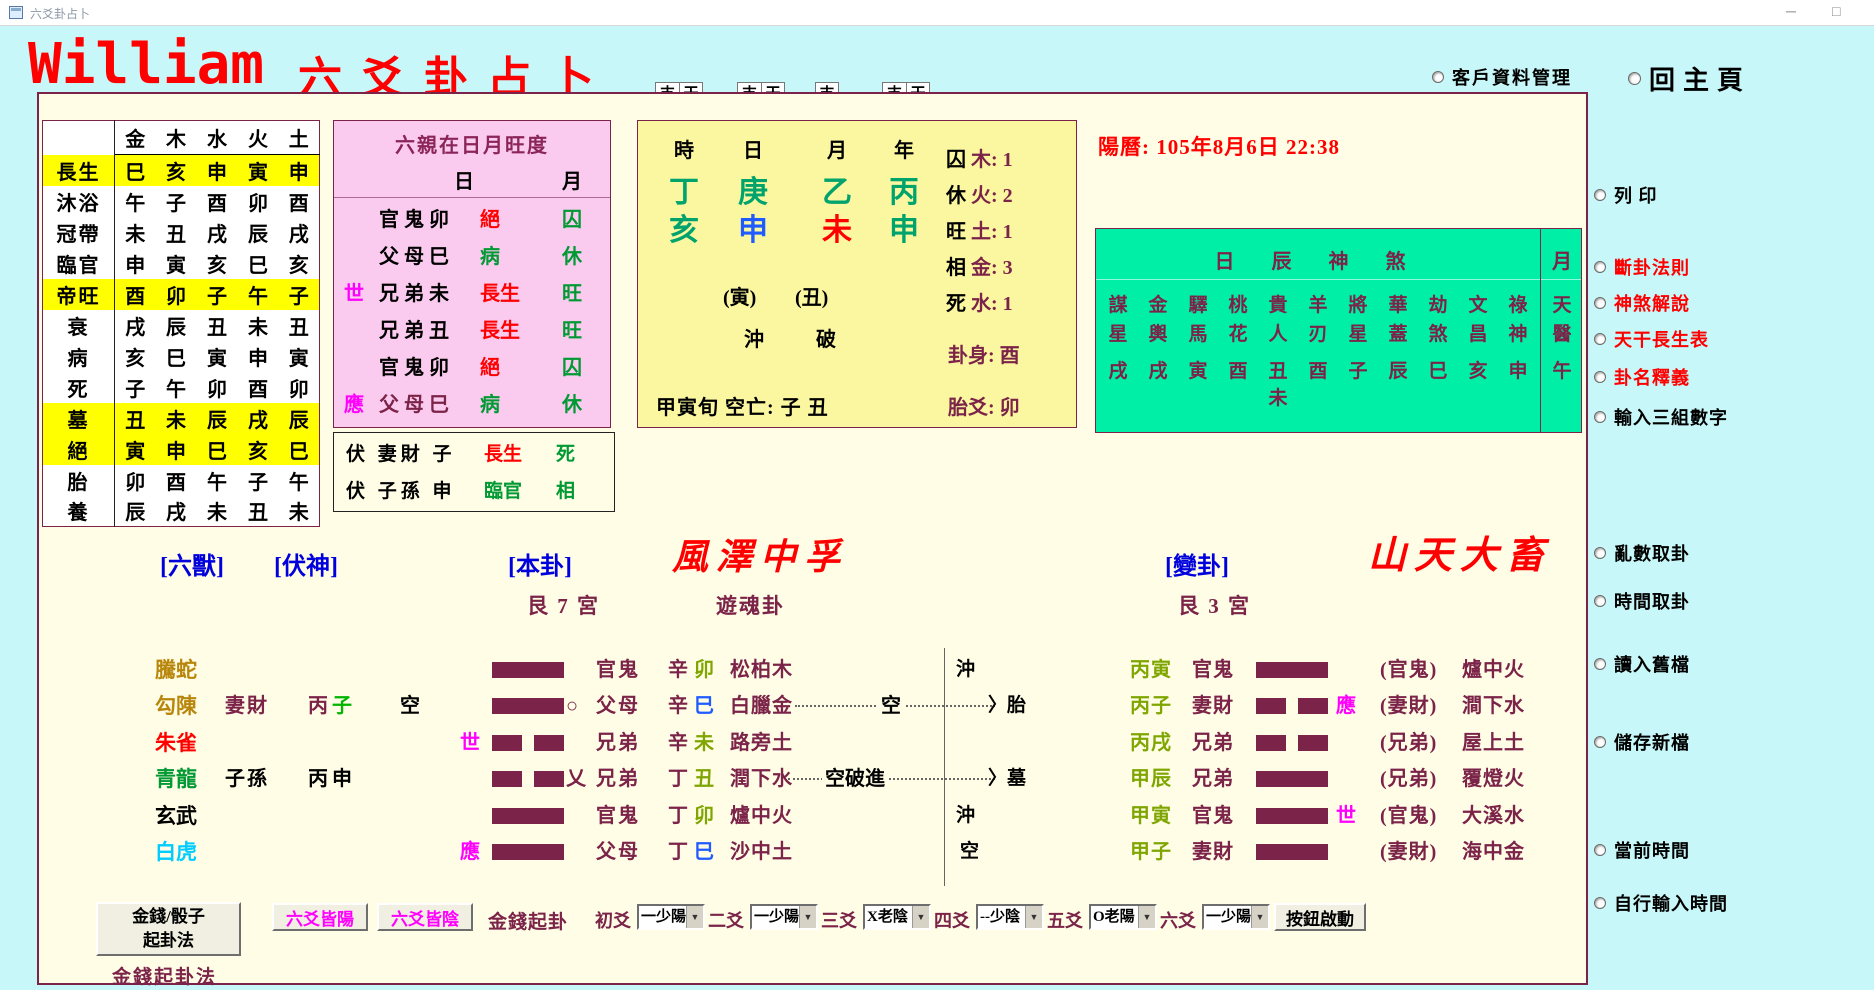 This screenshot has width=1874, height=990. What do you see at coordinates (1661, 417) in the screenshot?
I see `sidebar-item-enter-numbers: 輸入三組數字` at bounding box center [1661, 417].